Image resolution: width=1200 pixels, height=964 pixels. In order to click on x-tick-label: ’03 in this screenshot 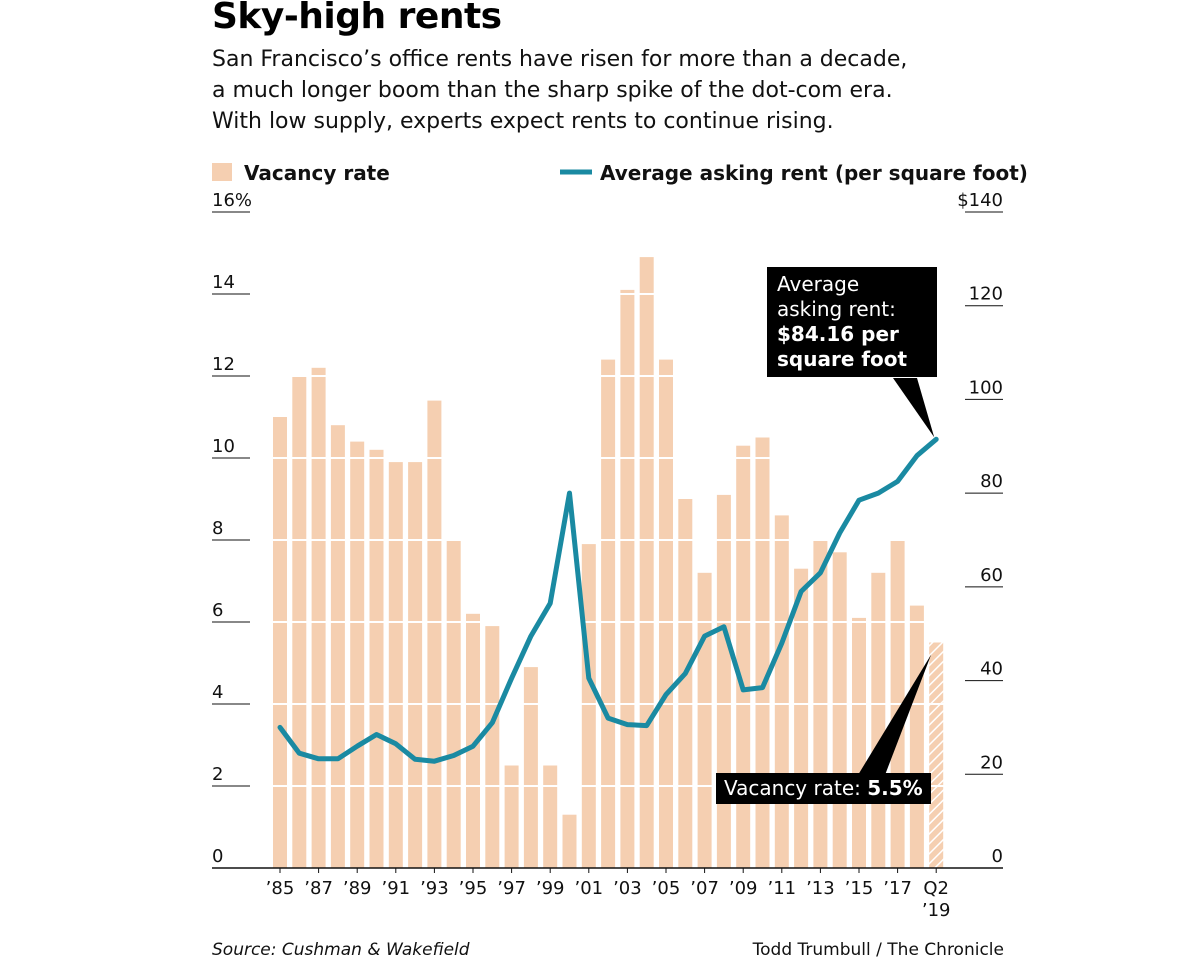, I will do `click(627, 888)`.